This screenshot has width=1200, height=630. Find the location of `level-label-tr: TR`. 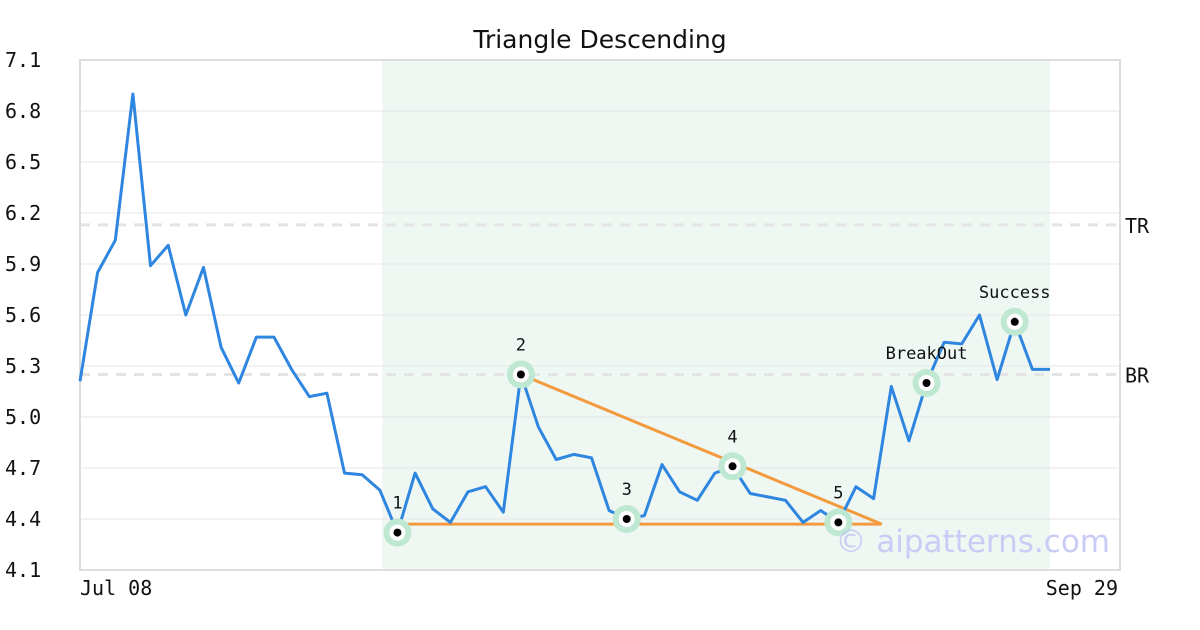

level-label-tr: TR is located at coordinates (1137, 226).